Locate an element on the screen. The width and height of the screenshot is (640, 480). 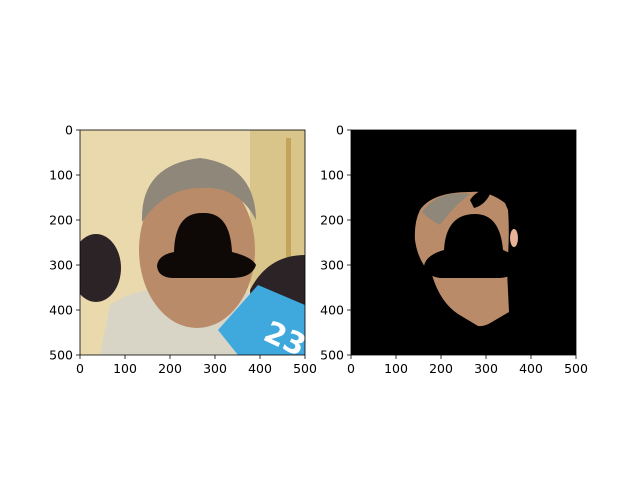
left-microphone is located at coordinates (100, 268).